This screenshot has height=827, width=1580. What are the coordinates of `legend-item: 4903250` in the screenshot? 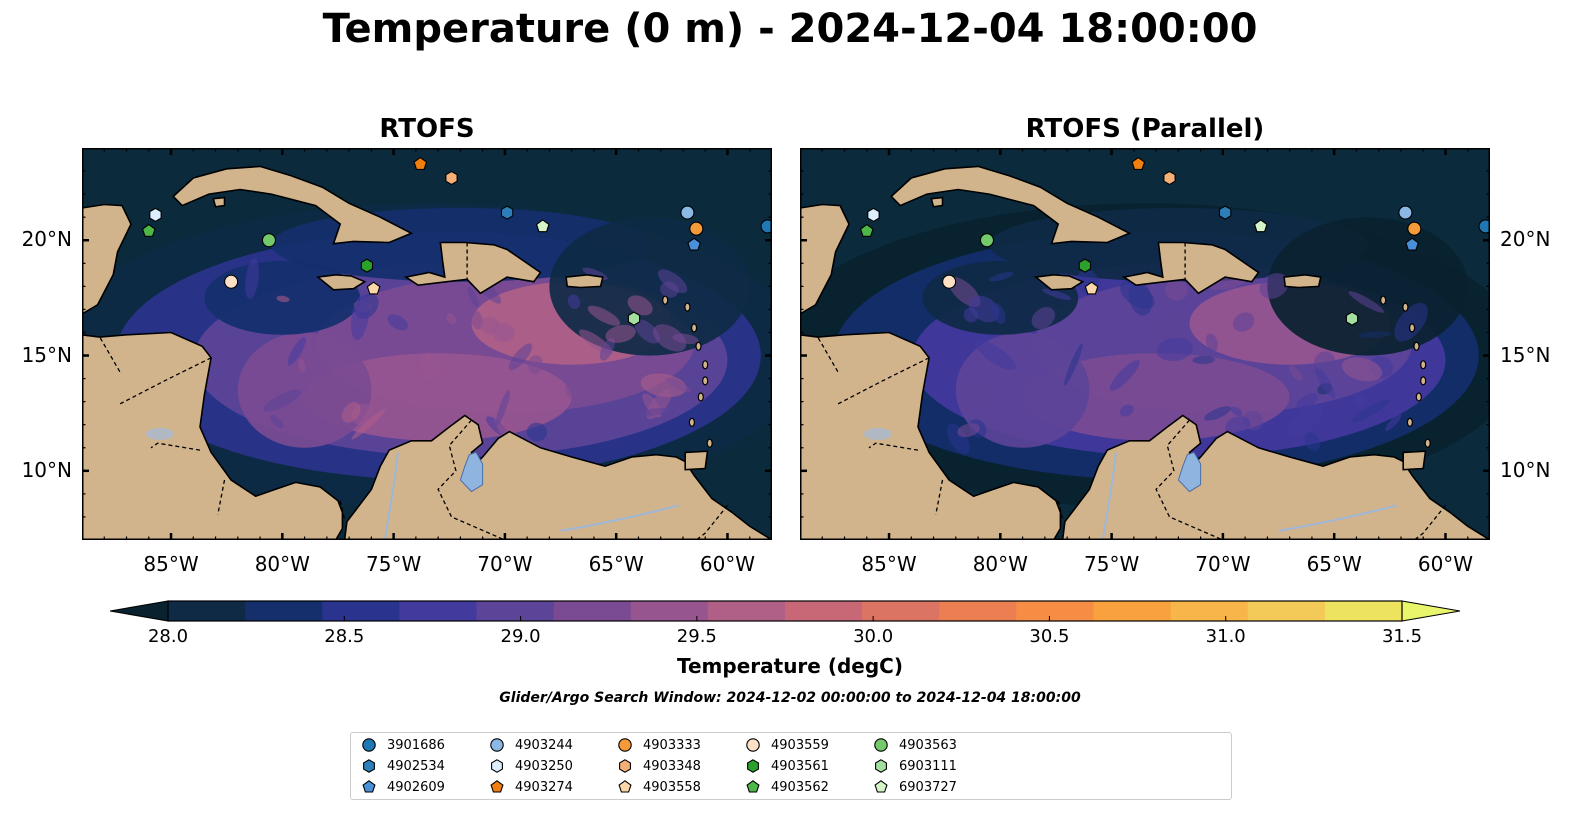 It's located at (531, 766).